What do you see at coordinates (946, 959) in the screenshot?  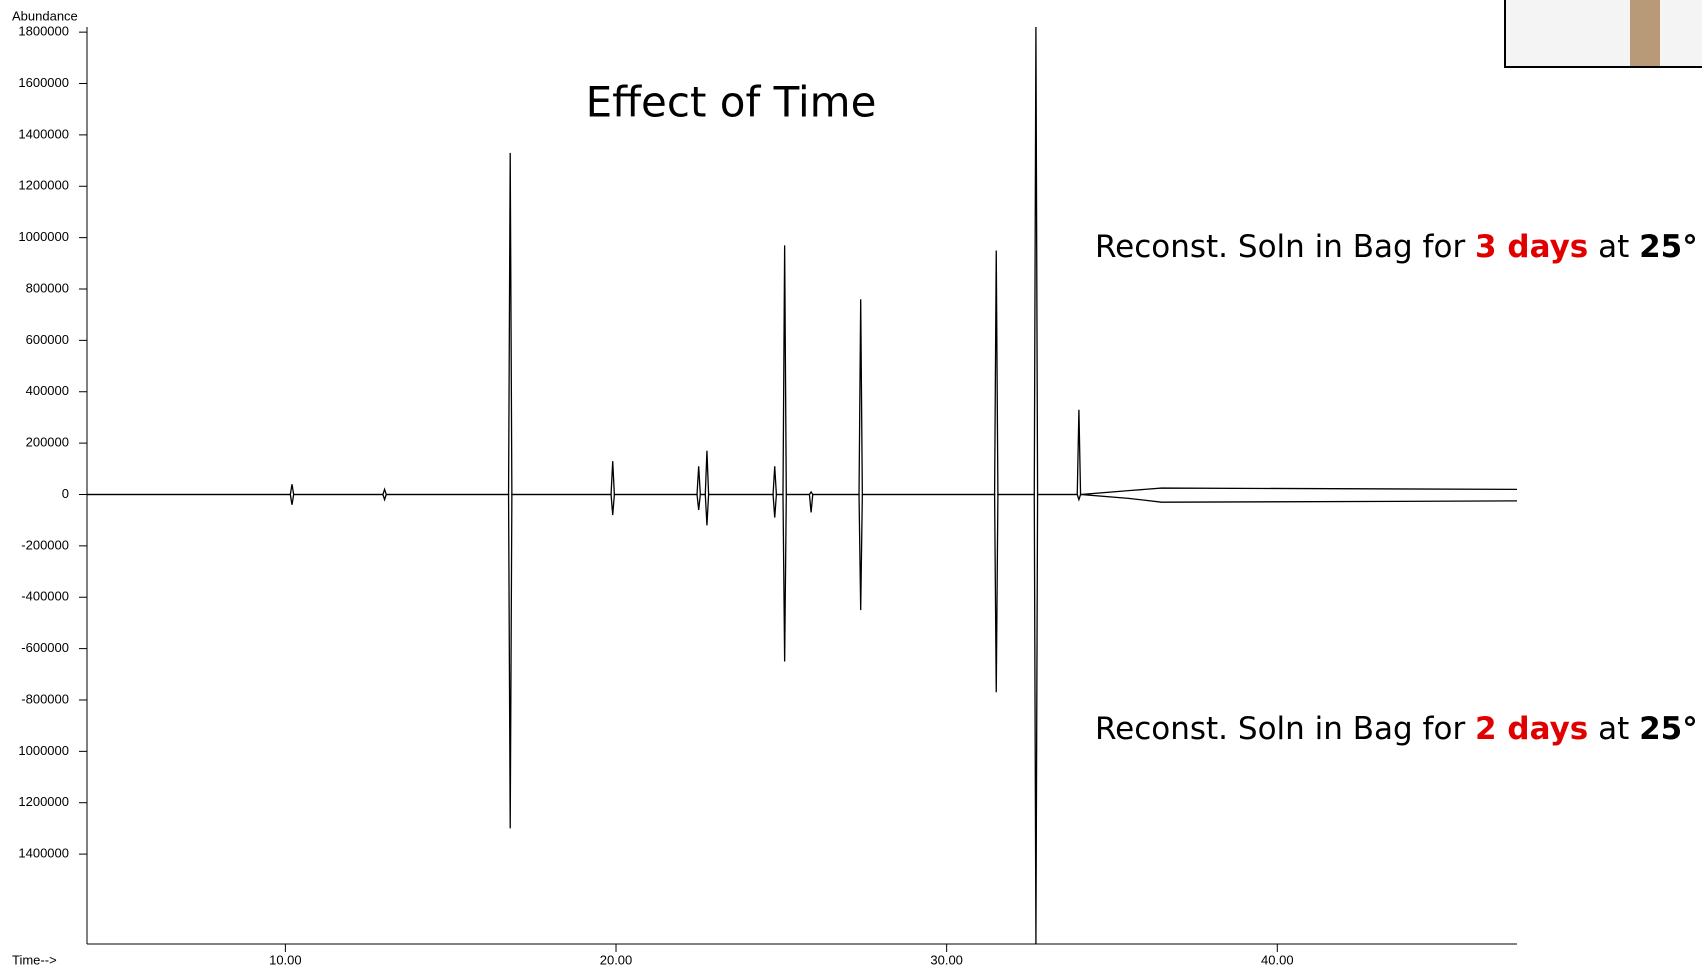 I see `x-tick-label: 30.00` at bounding box center [946, 959].